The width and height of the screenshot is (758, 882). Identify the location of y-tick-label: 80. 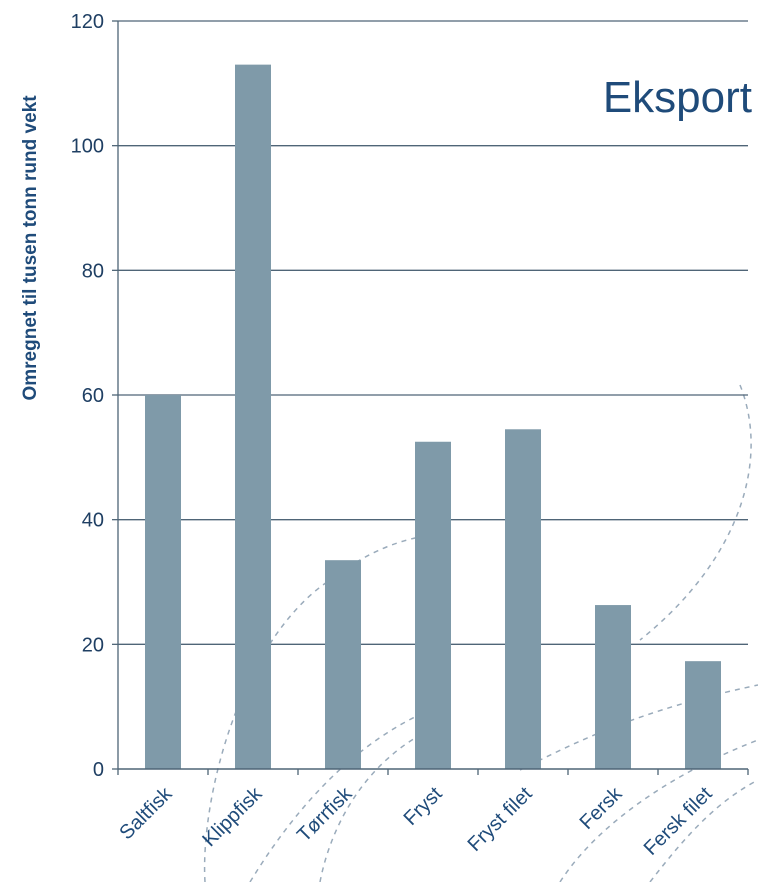
(93, 271).